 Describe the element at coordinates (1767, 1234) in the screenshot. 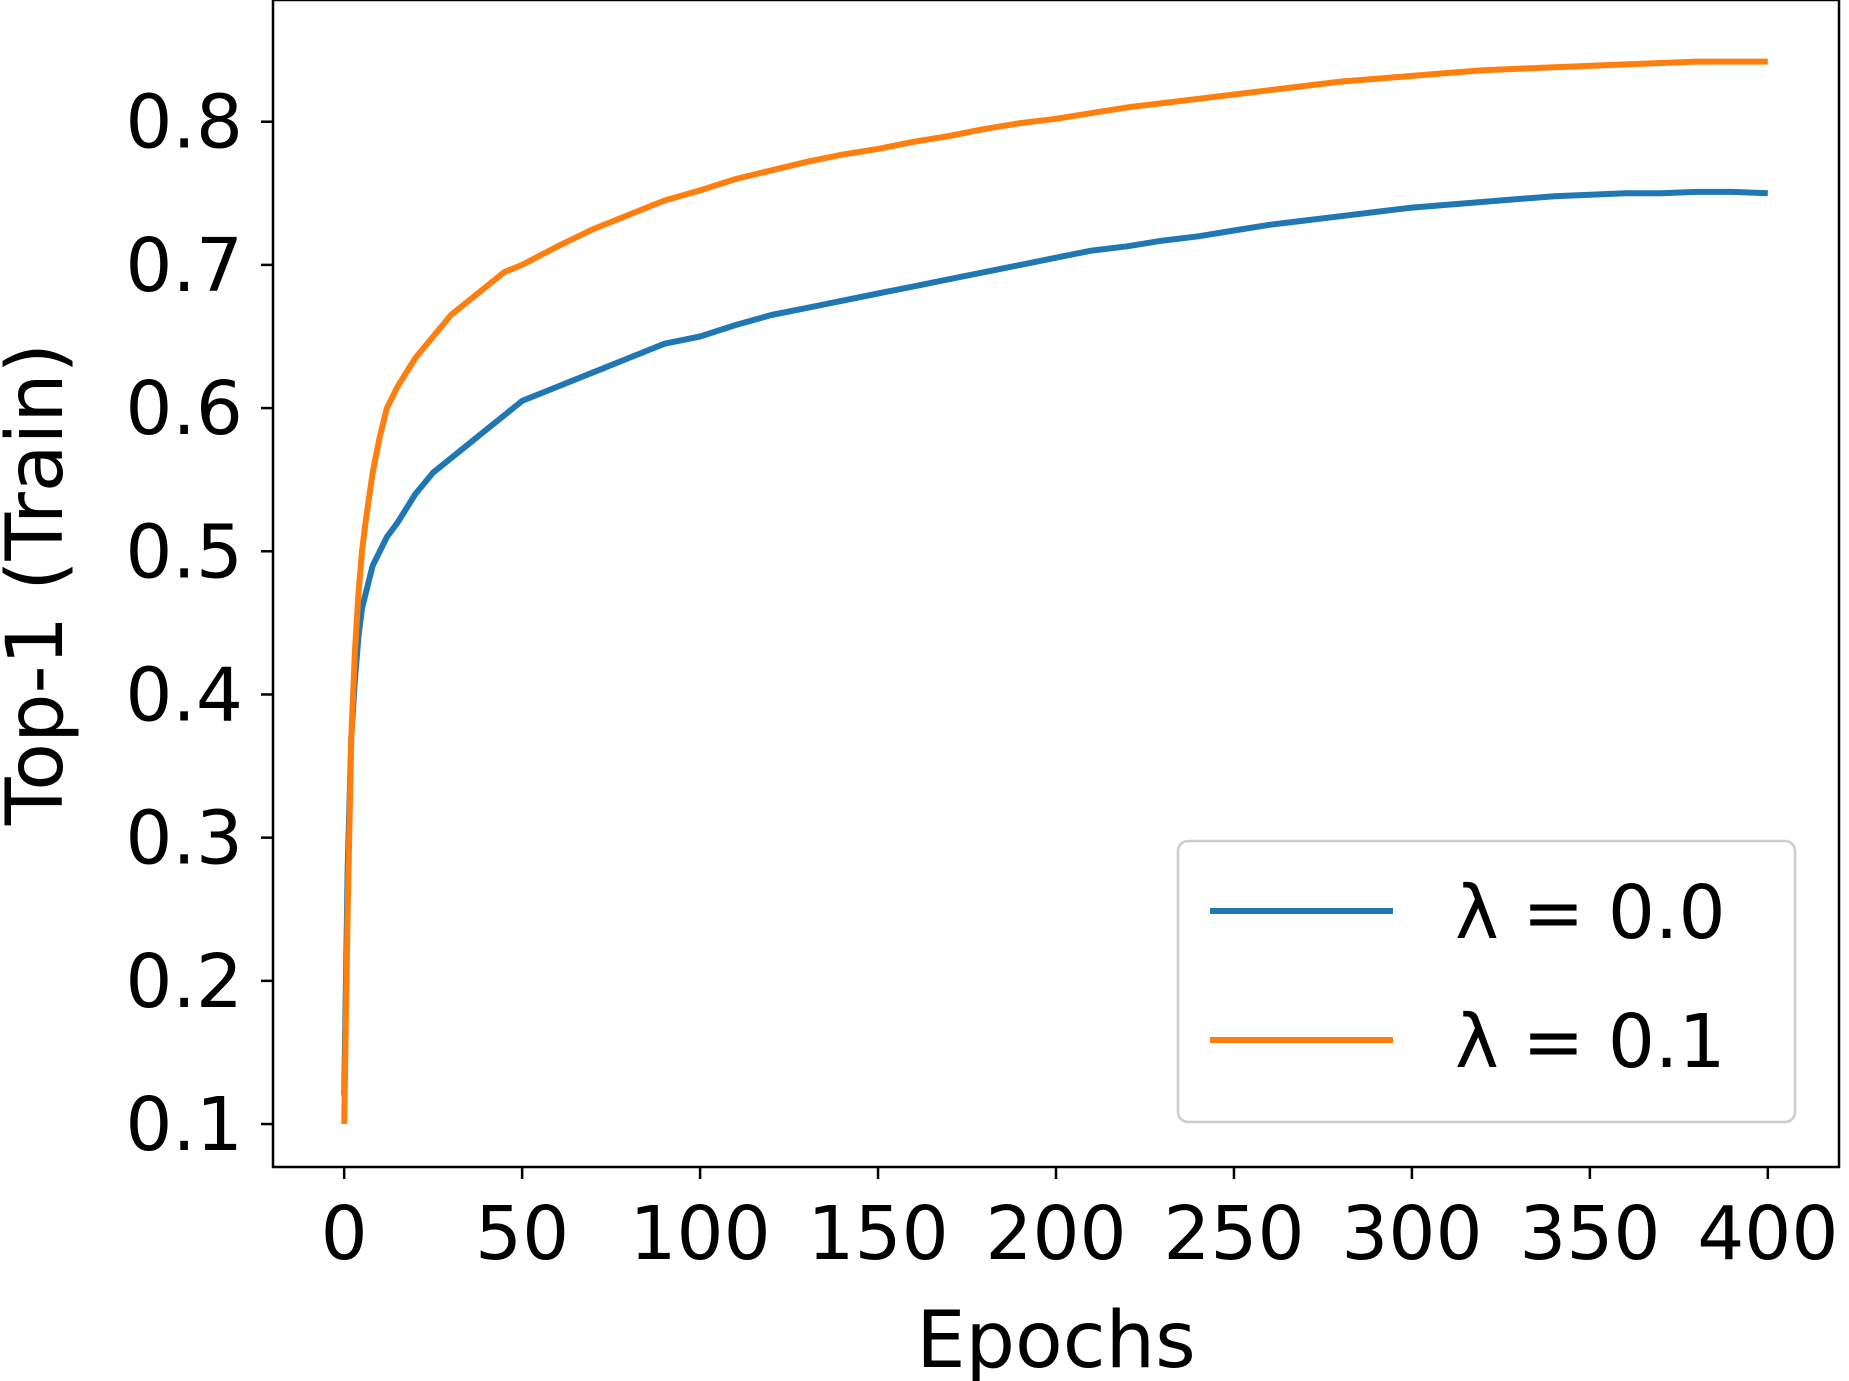

I see `x-tick-label: 400` at that location.